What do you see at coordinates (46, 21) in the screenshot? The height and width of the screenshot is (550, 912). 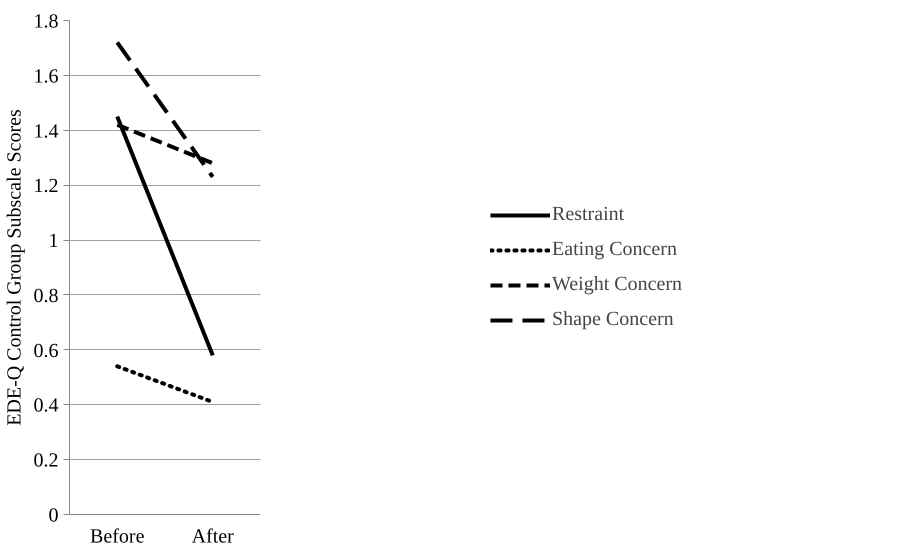 I see `y-tick-label: 1.8` at bounding box center [46, 21].